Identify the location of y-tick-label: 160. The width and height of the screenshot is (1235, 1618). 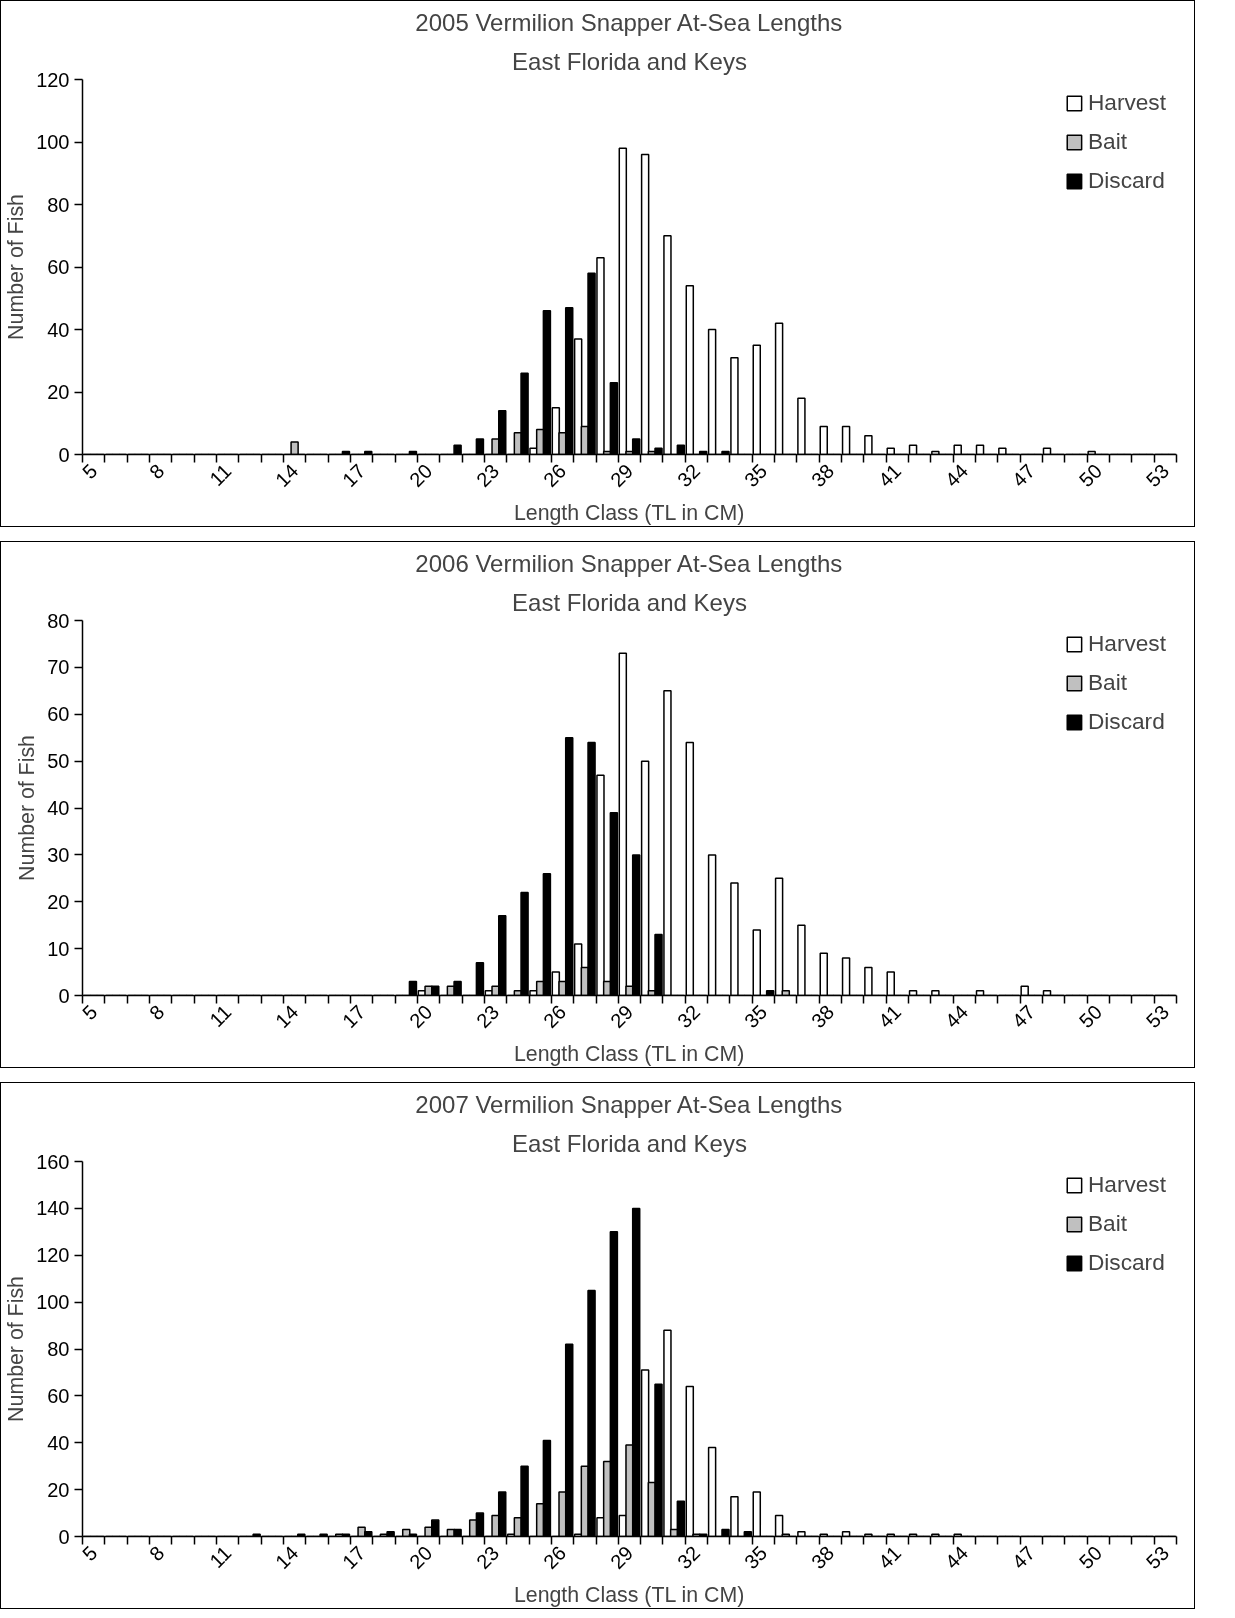
(53, 1161).